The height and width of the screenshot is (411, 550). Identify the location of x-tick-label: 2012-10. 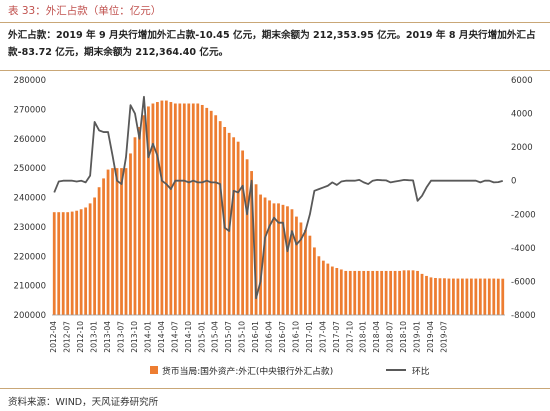
(80, 337).